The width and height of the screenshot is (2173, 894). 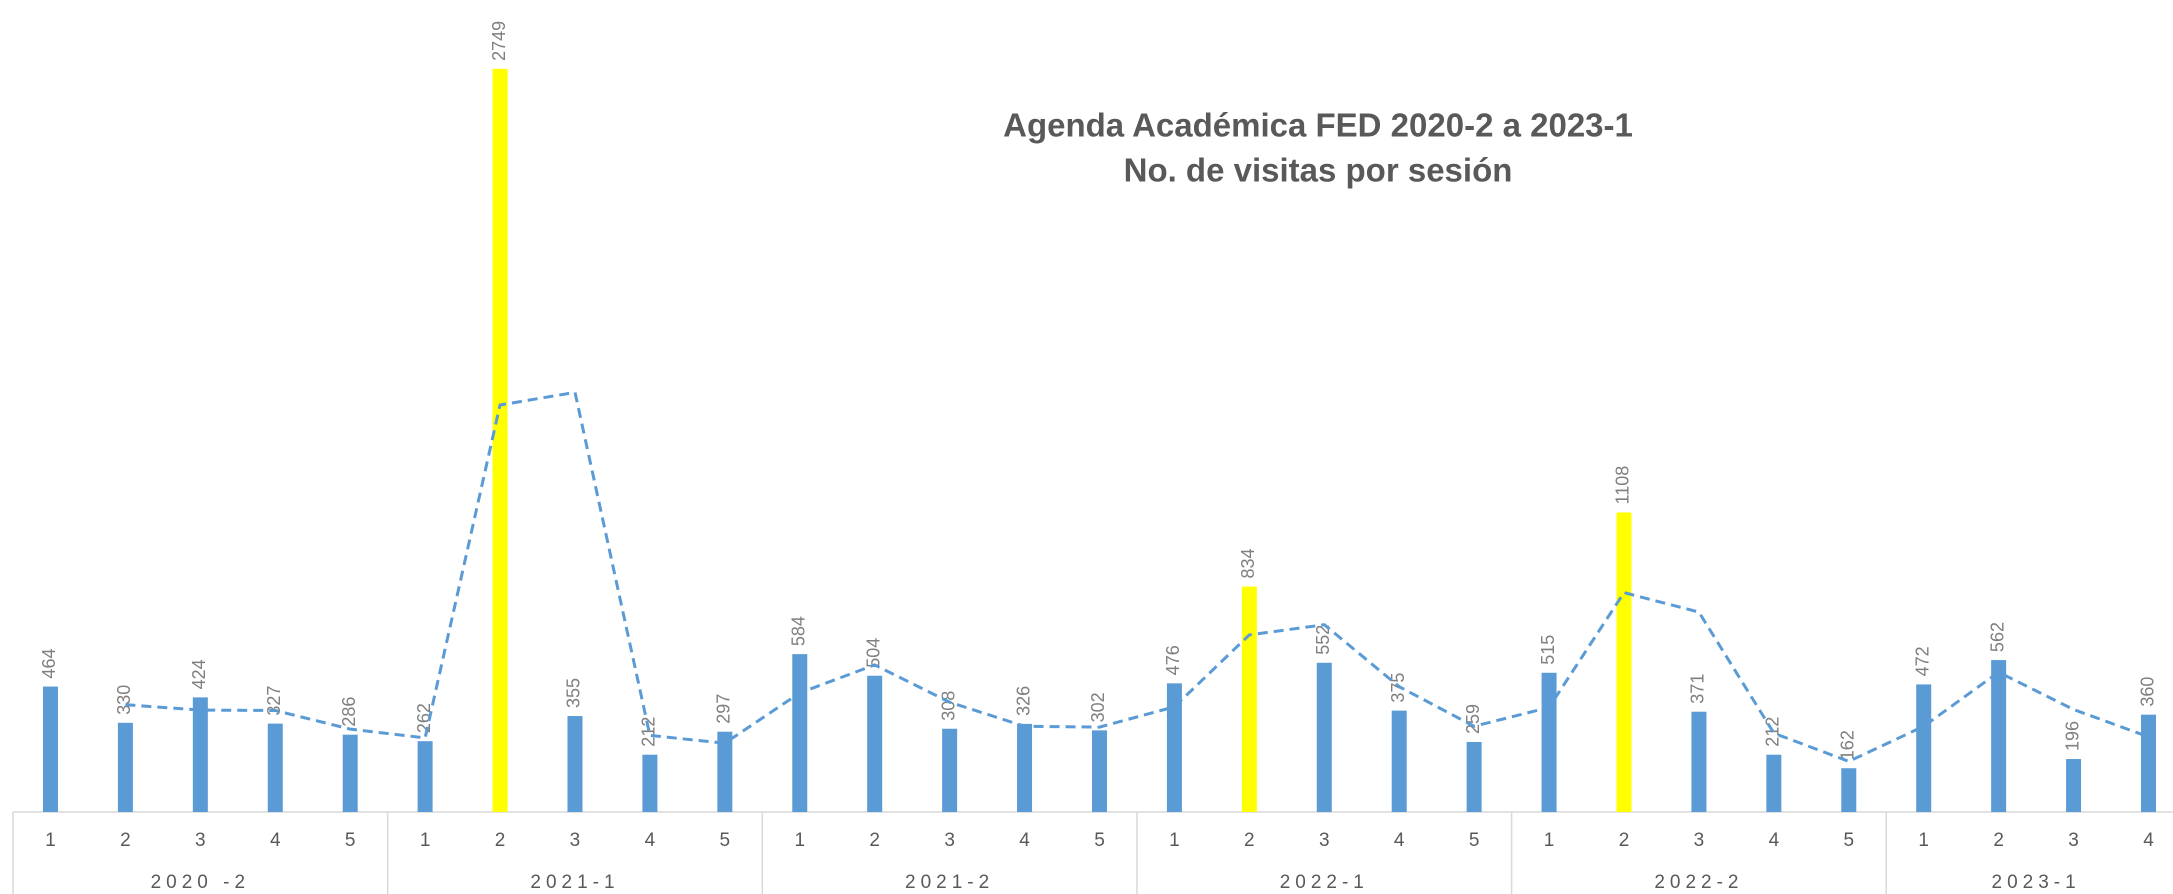 What do you see at coordinates (949, 882) in the screenshot?
I see `group-label: 2021-2` at bounding box center [949, 882].